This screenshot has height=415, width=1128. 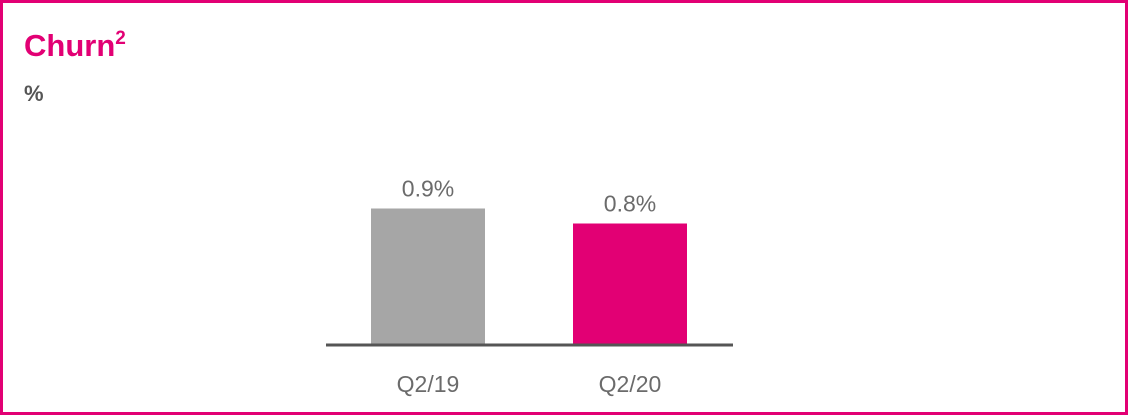 I want to click on title-footnote: 2, so click(x=120, y=38).